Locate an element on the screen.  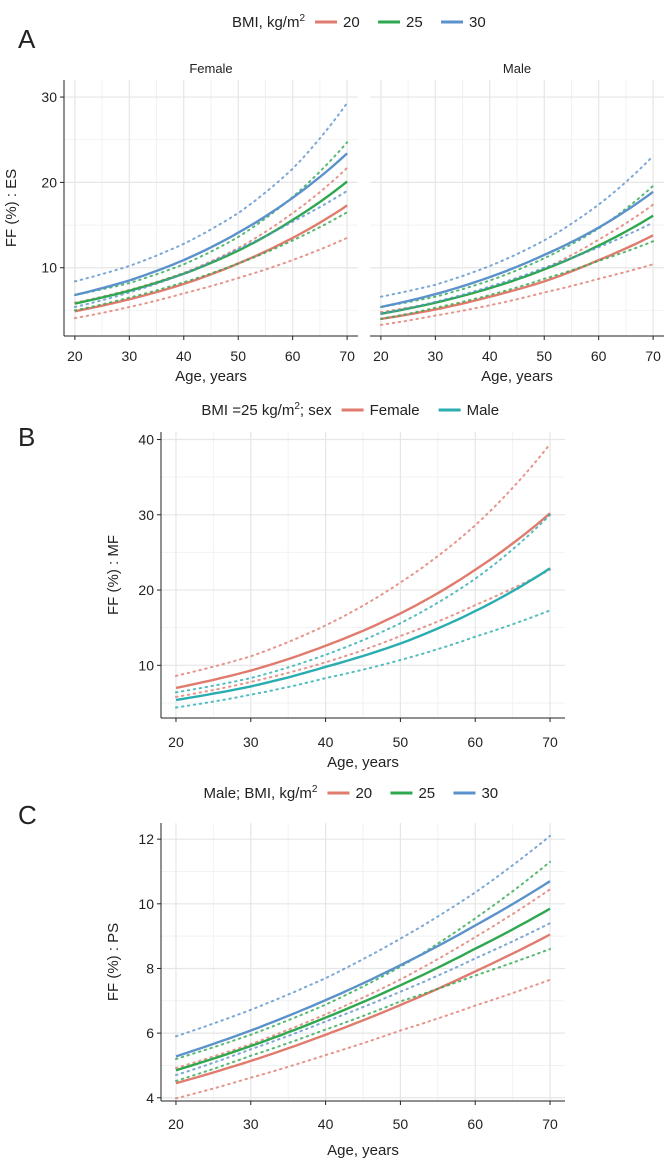
series-male is located at coordinates (363, 611).